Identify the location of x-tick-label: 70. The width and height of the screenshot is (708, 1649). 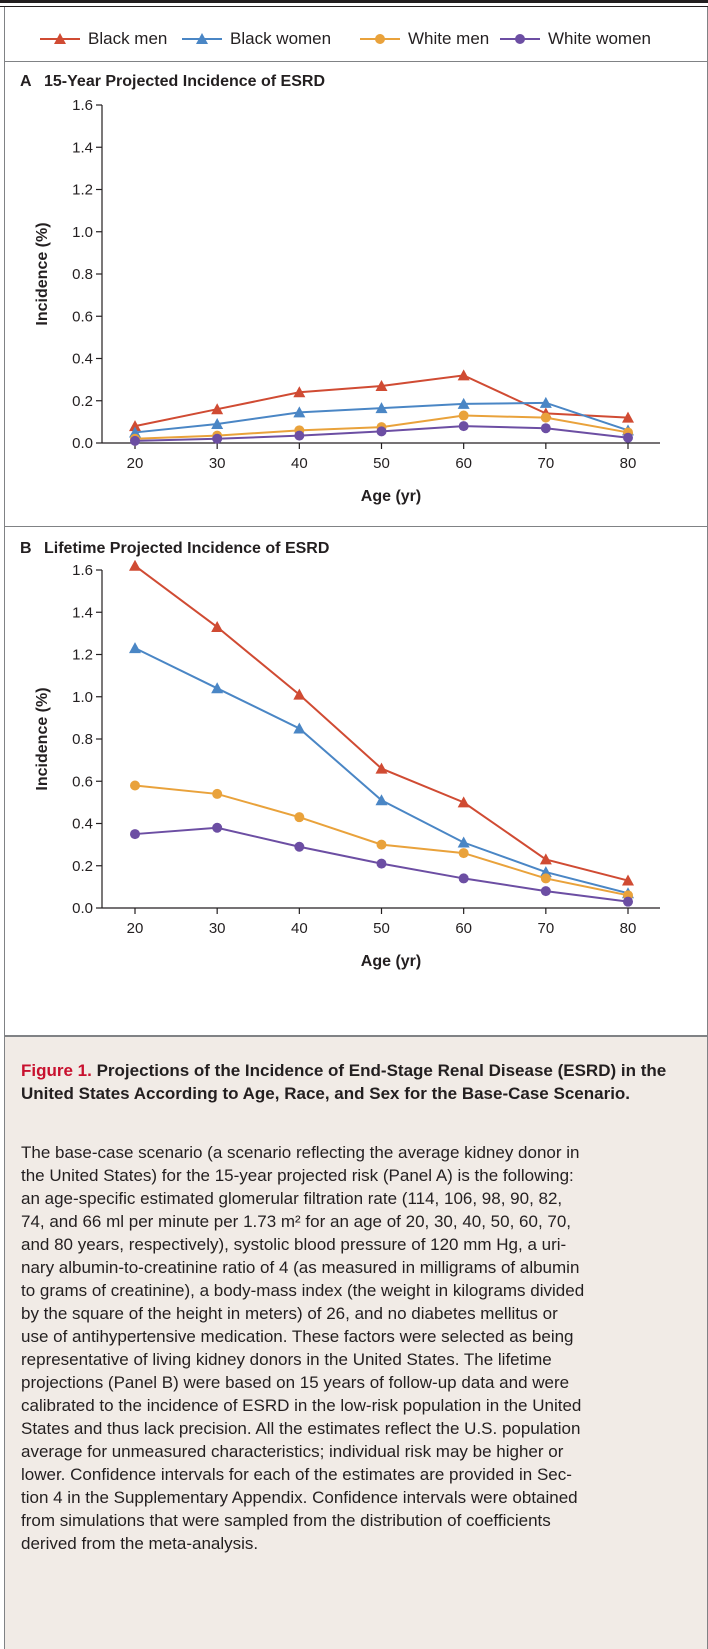
(545, 928).